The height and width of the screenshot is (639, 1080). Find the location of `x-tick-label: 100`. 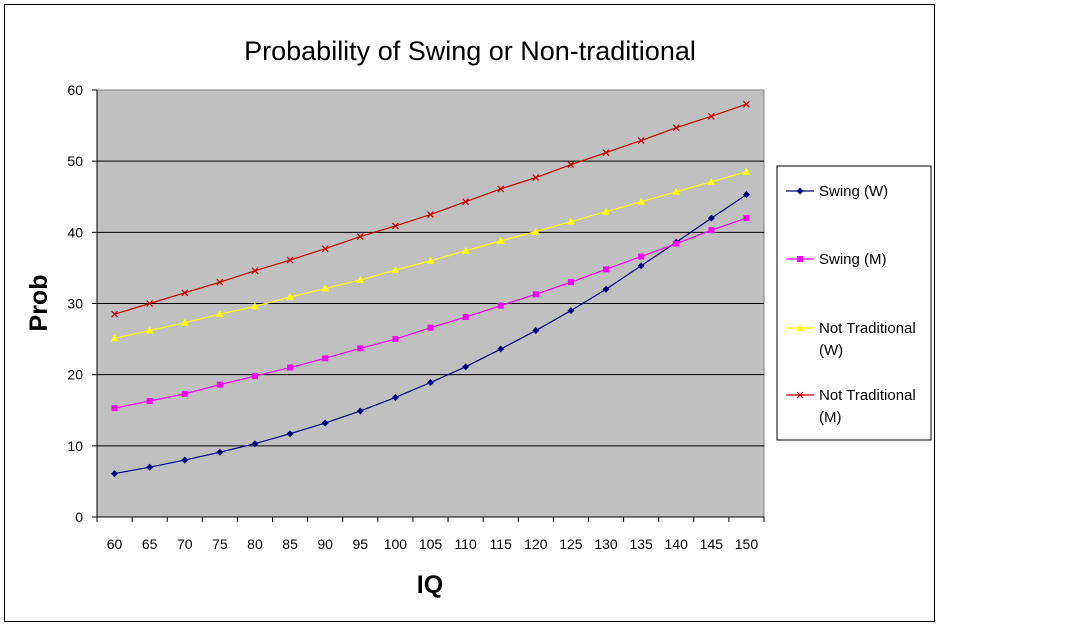

x-tick-label: 100 is located at coordinates (396, 544).